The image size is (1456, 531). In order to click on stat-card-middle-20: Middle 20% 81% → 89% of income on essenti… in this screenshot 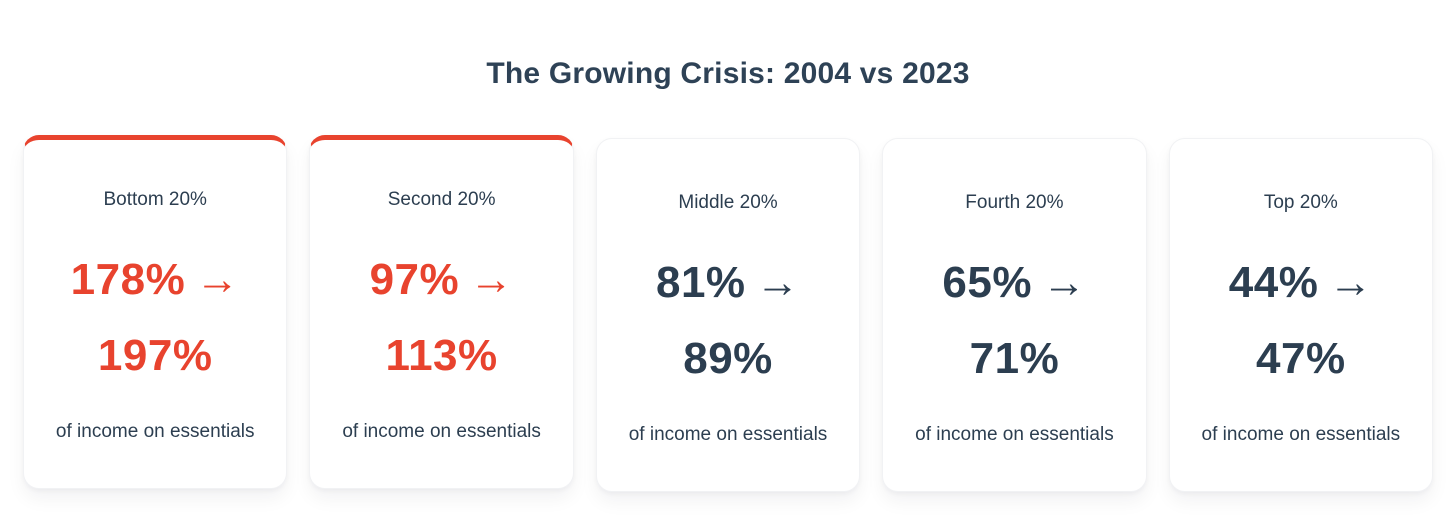, I will do `click(728, 315)`.